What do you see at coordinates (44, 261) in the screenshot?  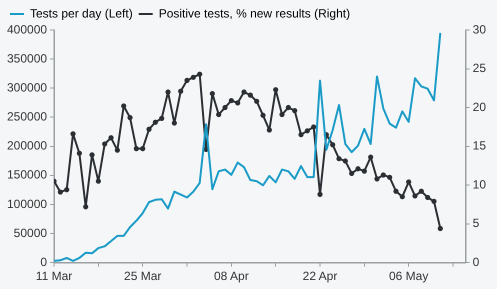 I see `y-tick-label: 0` at bounding box center [44, 261].